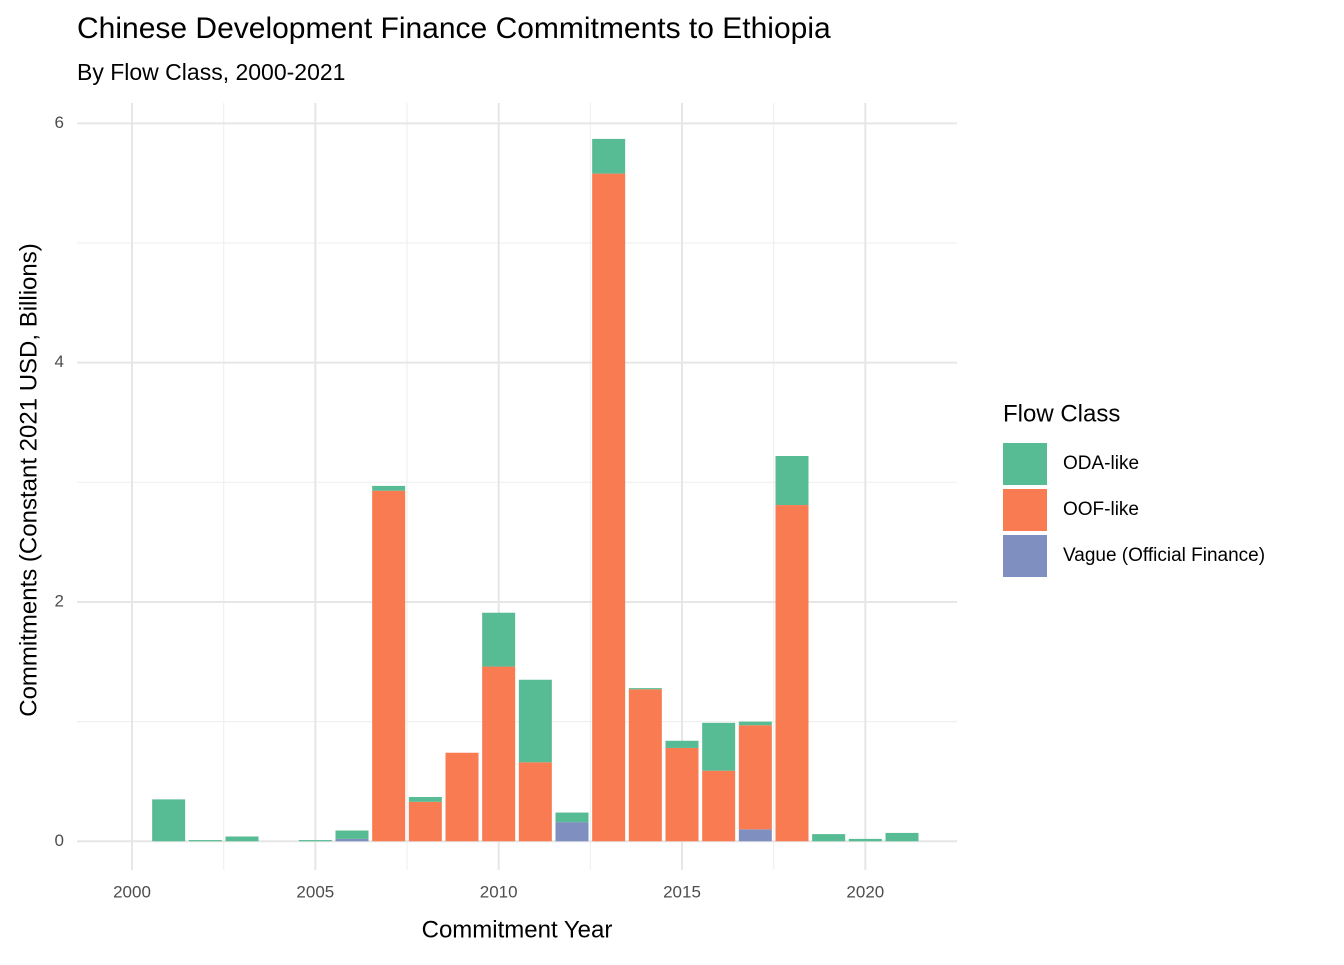 This screenshot has width=1344, height=965. Describe the element at coordinates (865, 891) in the screenshot. I see `x-tick-label: 2020` at that location.